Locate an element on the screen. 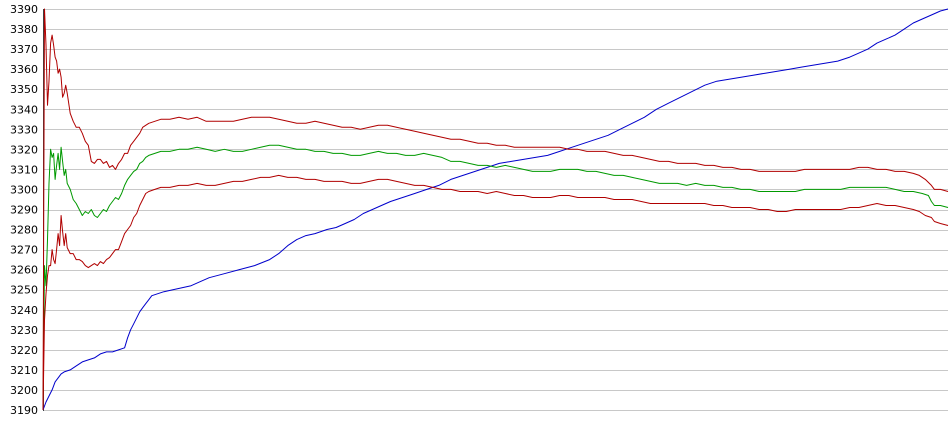  y-tick-label: 3300 is located at coordinates (24, 189).